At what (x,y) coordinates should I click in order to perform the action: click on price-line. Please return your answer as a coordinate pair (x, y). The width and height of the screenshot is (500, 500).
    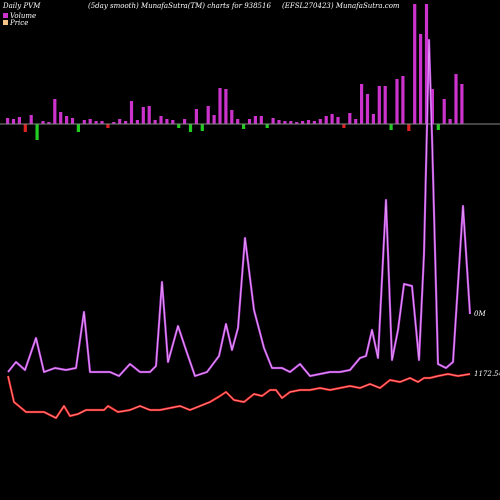
    Looking at the image, I should click on (238, 396).